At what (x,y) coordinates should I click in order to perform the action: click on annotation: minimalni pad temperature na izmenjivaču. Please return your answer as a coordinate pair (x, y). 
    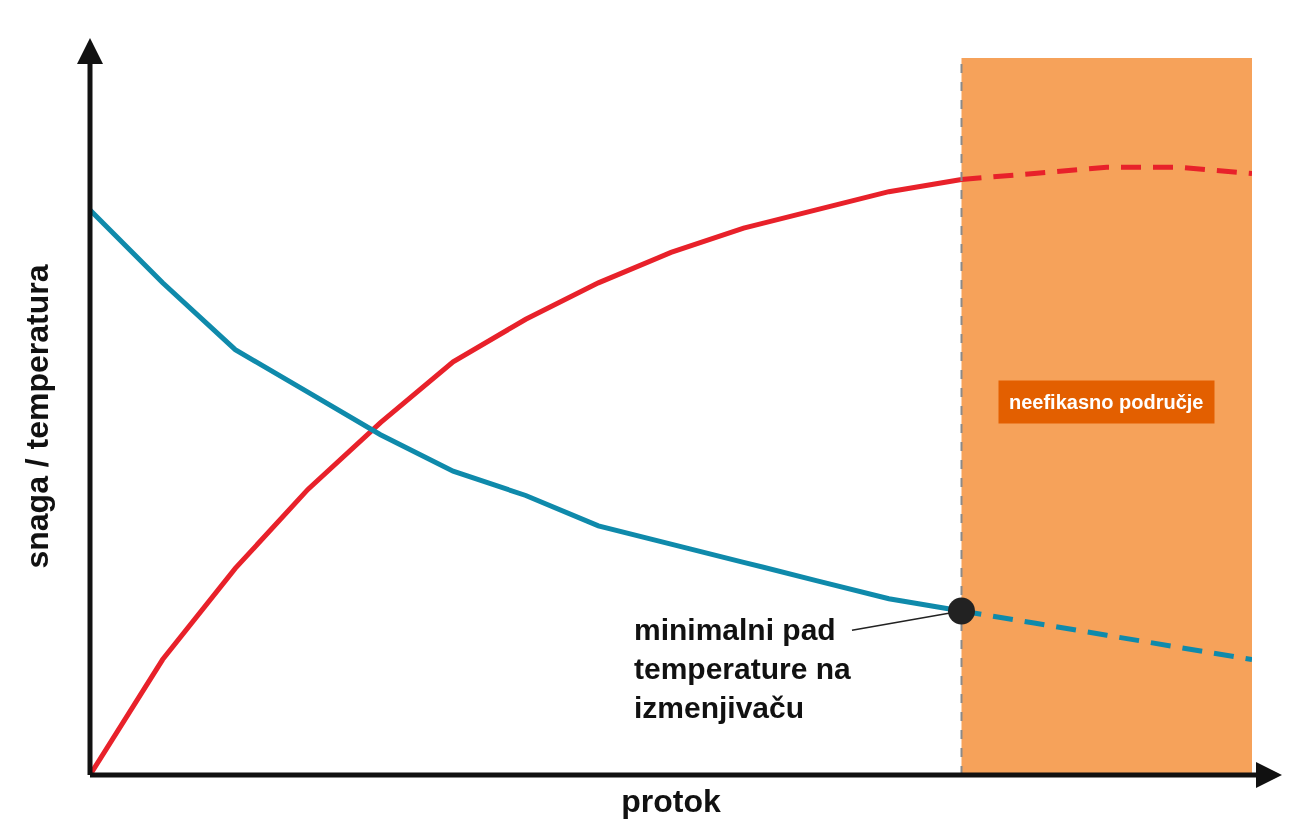
    Looking at the image, I should click on (743, 668).